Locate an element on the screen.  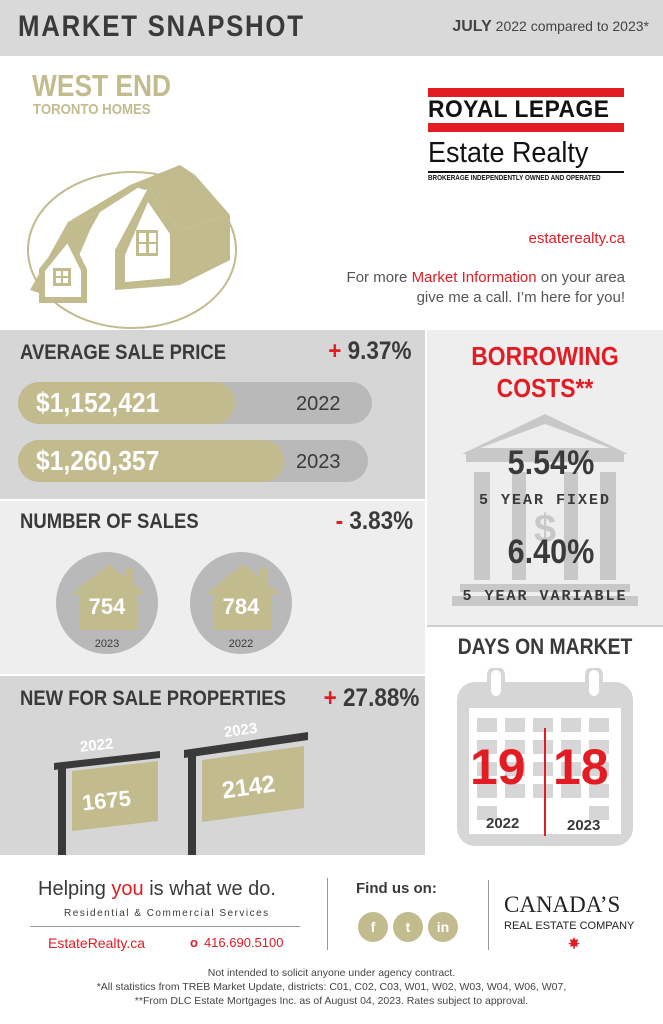
price-bar-fill-2023 is located at coordinates (151, 461).